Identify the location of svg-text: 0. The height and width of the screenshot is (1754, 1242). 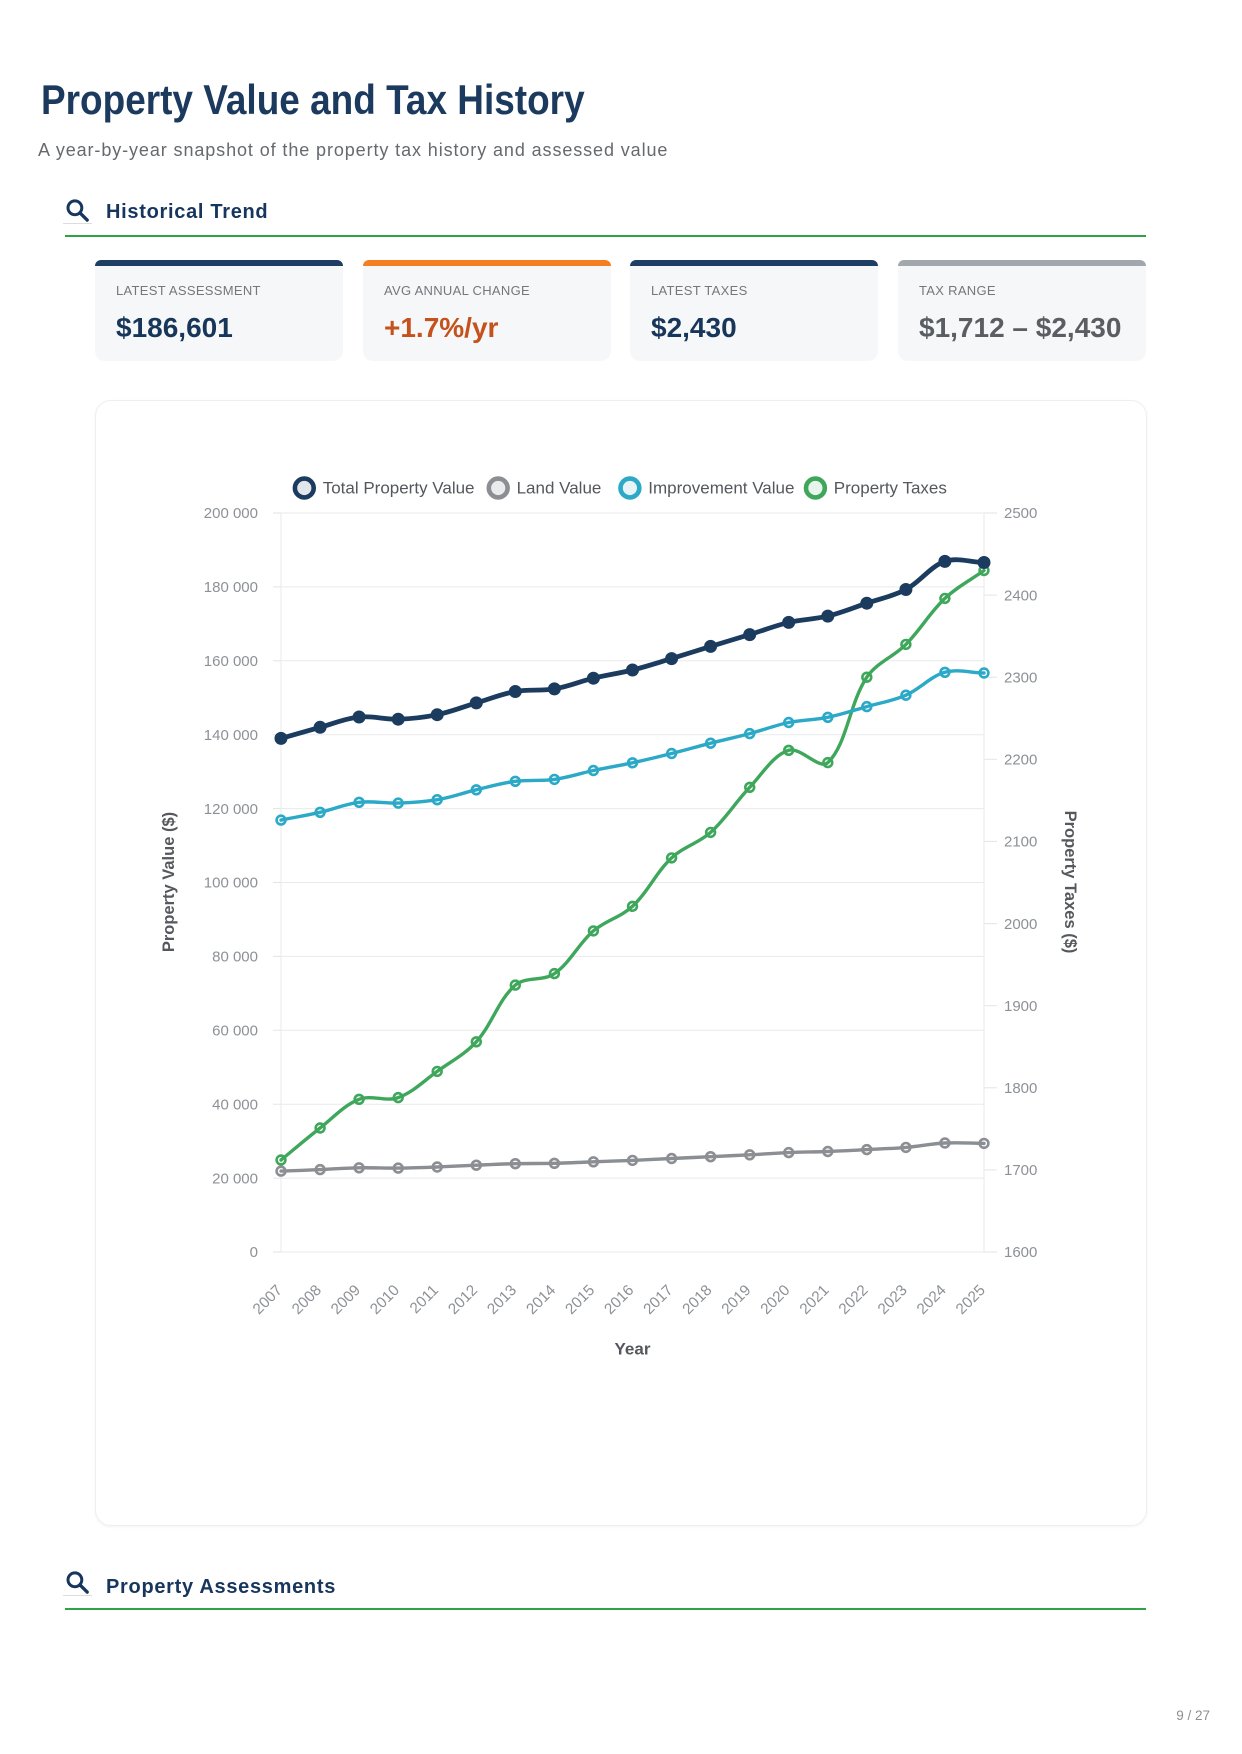
(254, 1252).